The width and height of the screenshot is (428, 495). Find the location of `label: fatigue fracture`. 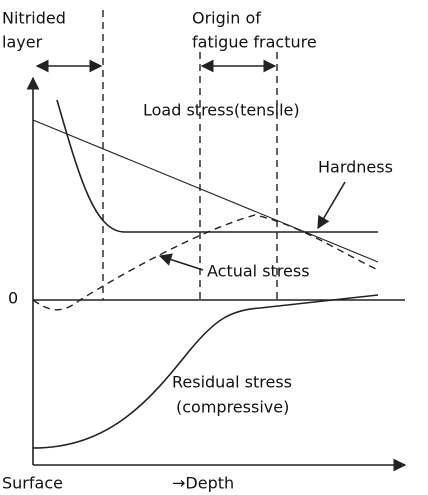

label: fatigue fracture is located at coordinates (254, 42).